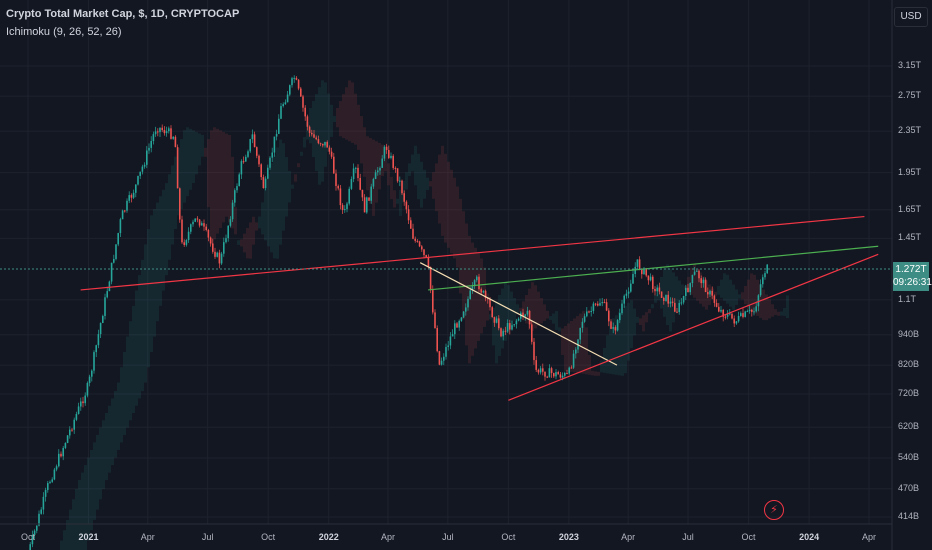 Image resolution: width=932 pixels, height=550 pixels. I want to click on last-price-value: 1.272T, so click(911, 269).